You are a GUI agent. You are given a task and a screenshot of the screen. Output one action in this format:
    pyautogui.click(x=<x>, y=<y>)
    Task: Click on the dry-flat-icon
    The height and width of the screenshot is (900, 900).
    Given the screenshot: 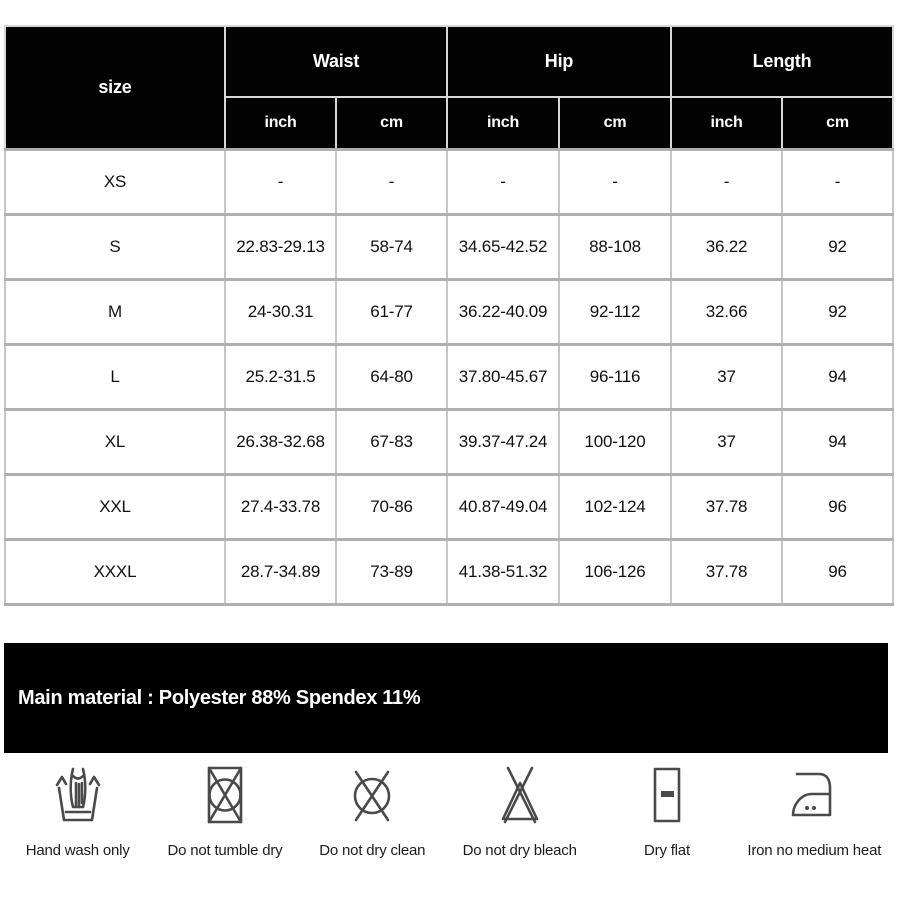 What is the action you would take?
    pyautogui.click(x=667, y=792)
    